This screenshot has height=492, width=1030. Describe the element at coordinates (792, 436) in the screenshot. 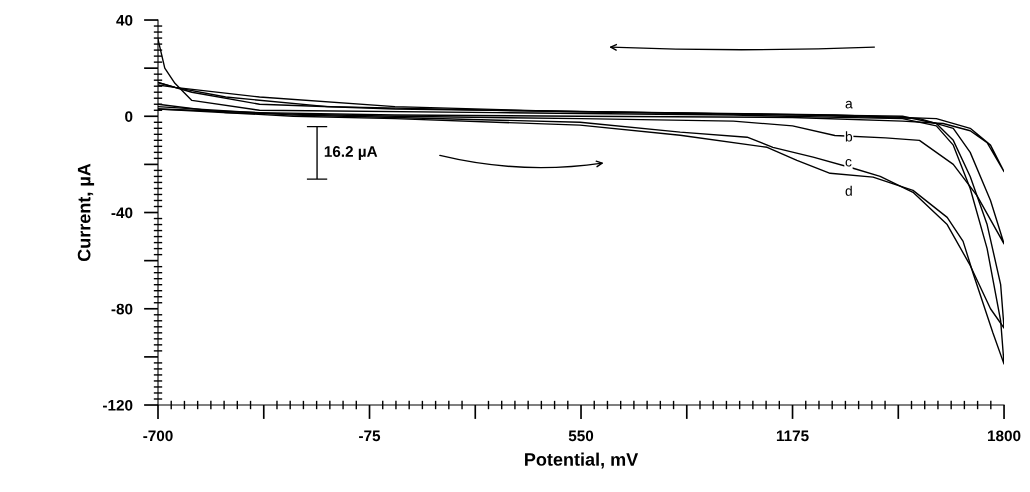

I see `x-tick-label: 1175` at that location.